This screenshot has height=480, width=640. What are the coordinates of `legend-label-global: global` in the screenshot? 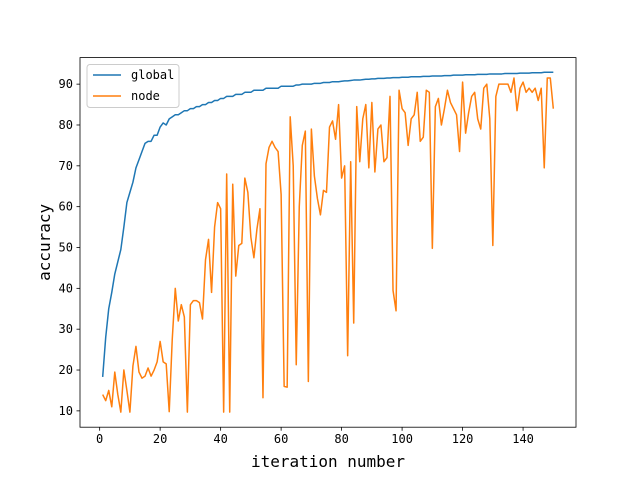 It's located at (152, 75).